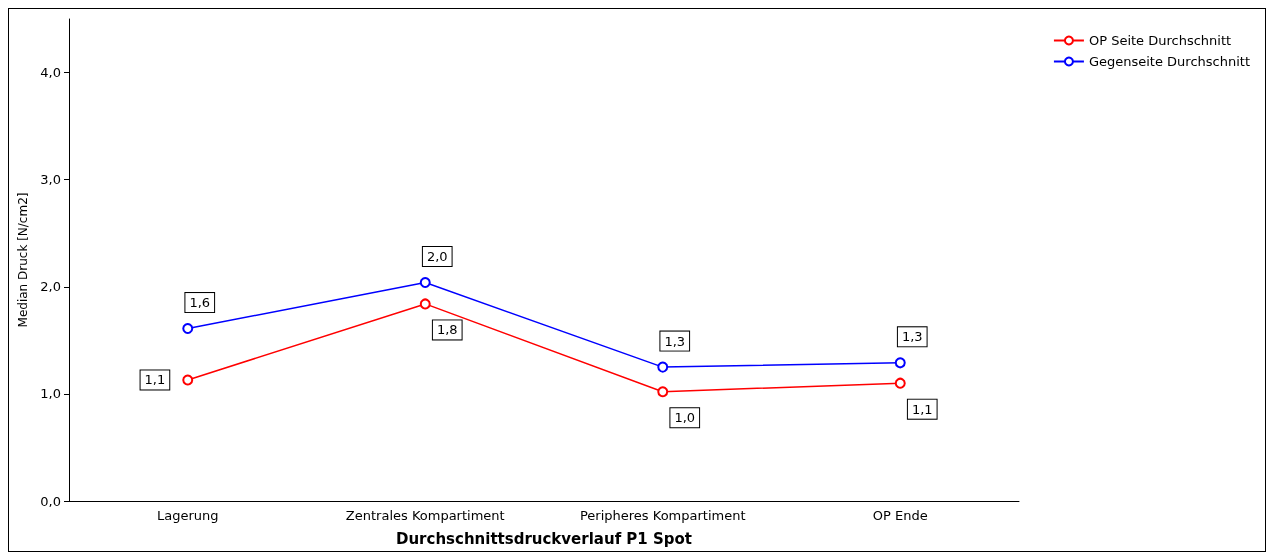  I want to click on x-axis-title: Durchschnittsdruckverlauf P1 Spot, so click(544, 538).